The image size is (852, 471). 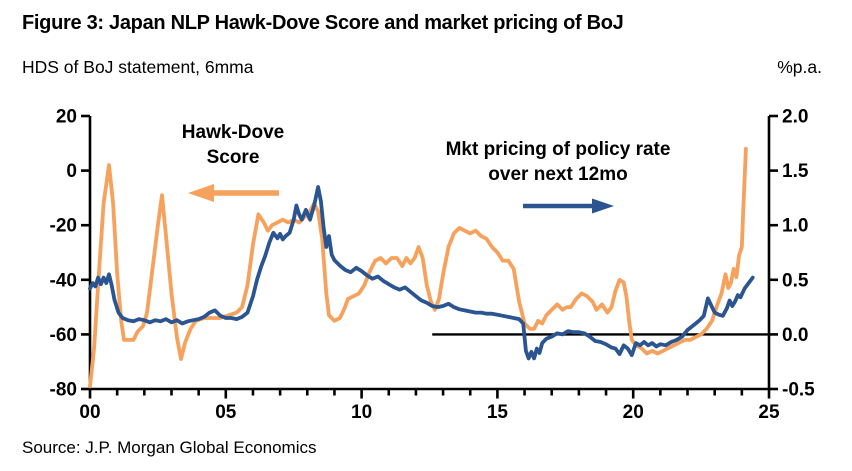 What do you see at coordinates (89, 412) in the screenshot?
I see `x-axis-tick-label: 00` at bounding box center [89, 412].